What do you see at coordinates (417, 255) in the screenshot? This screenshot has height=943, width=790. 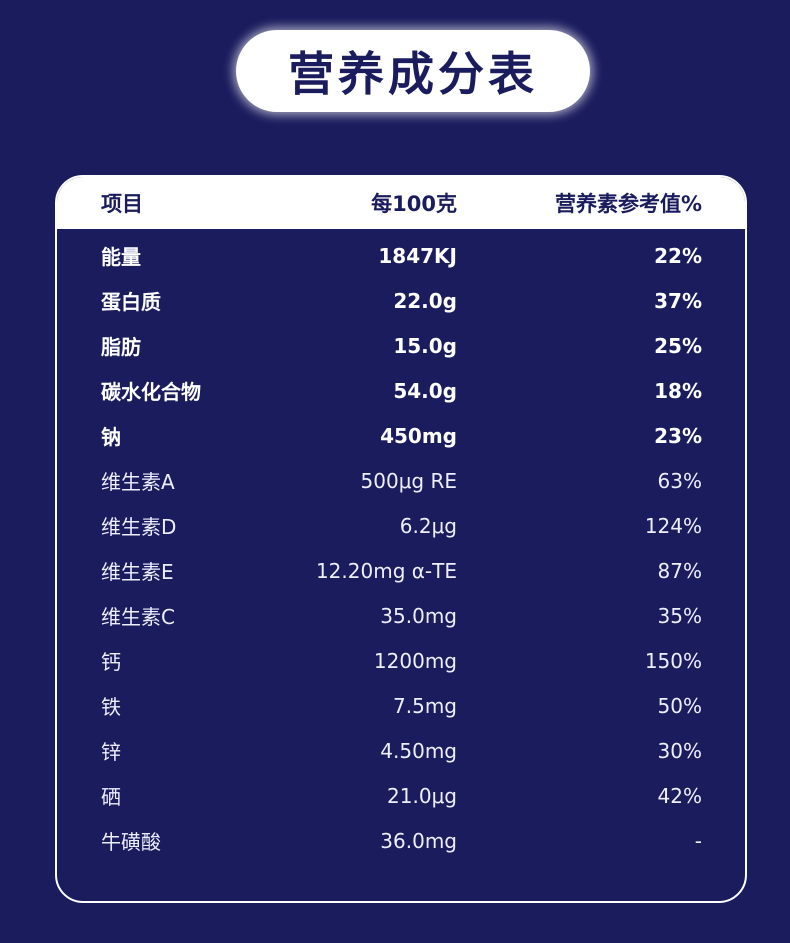 I see `row-per-100g: 1847KJ` at bounding box center [417, 255].